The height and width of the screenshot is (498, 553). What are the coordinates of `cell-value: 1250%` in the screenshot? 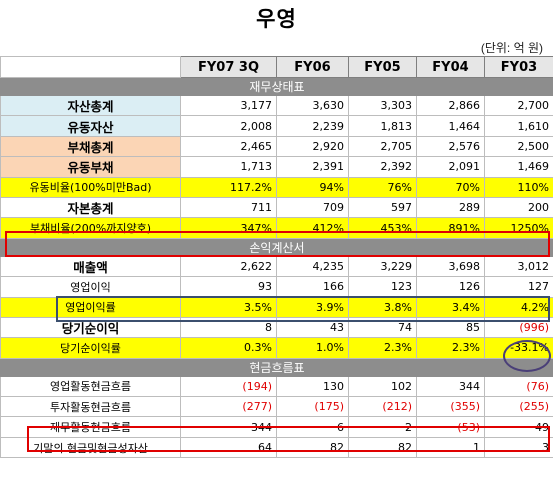 It's located at (518, 228).